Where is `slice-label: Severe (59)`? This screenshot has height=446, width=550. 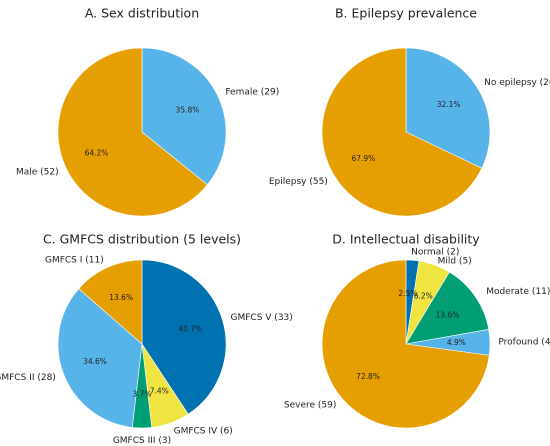 slice-label: Severe (59) is located at coordinates (310, 405).